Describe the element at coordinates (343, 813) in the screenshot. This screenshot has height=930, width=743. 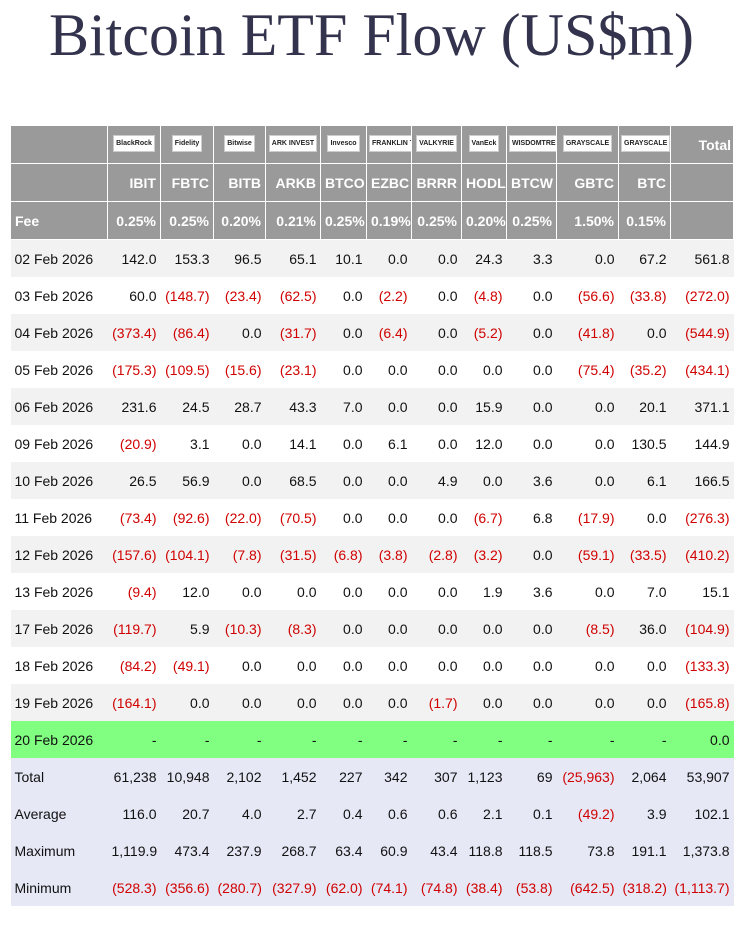
I see `flow-value: 0.4` at that location.